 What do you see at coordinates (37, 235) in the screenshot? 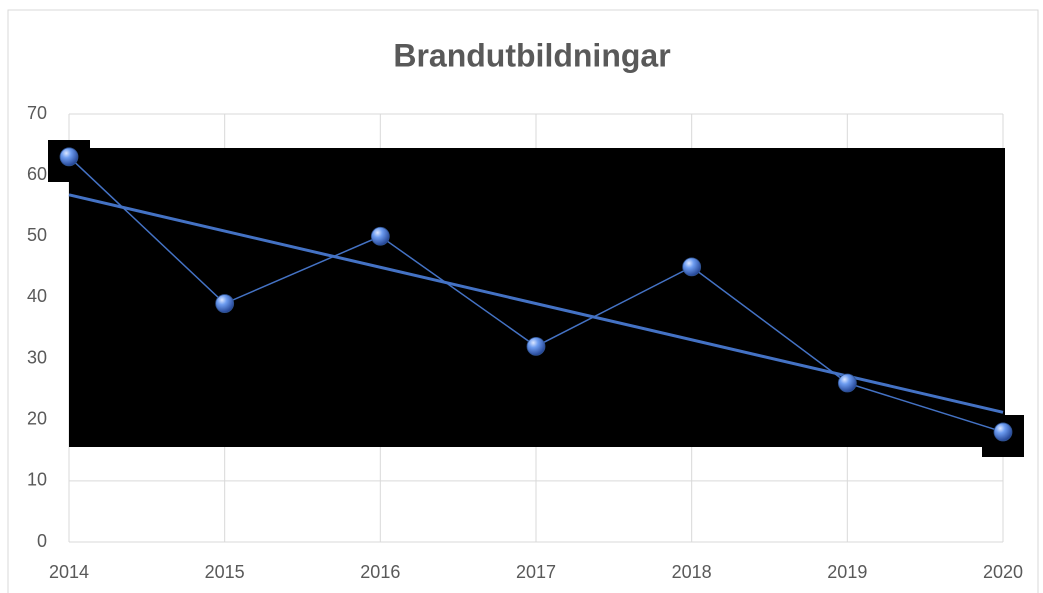
I see `y-tick-label: 50` at bounding box center [37, 235].